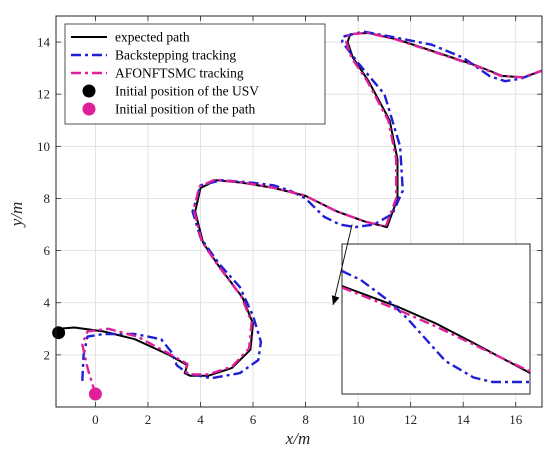  I want to click on legend-label-2: AFONFTSMC tracking, so click(179, 73).